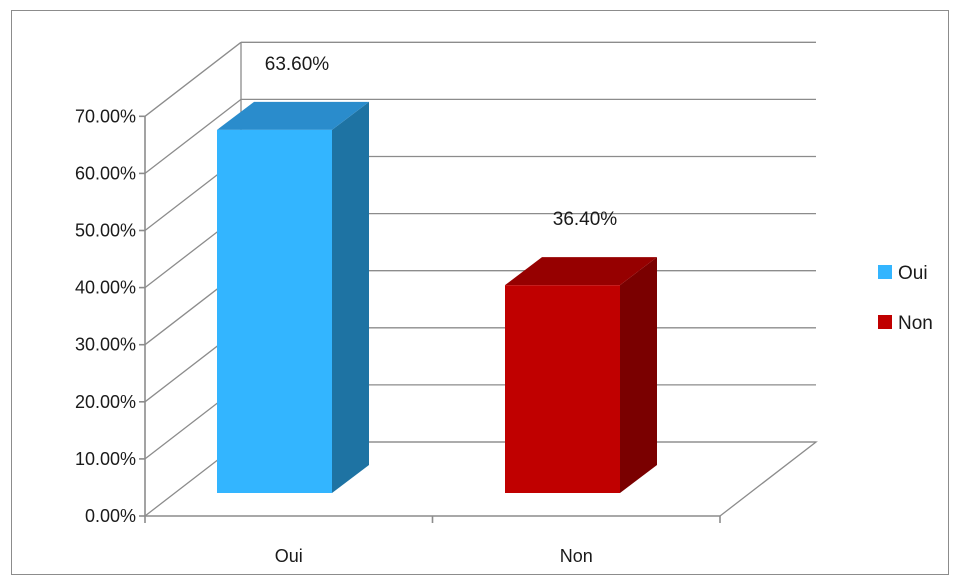 The height and width of the screenshot is (583, 961). Describe the element at coordinates (105, 402) in the screenshot. I see `y-tick-label: 20.00%` at that location.